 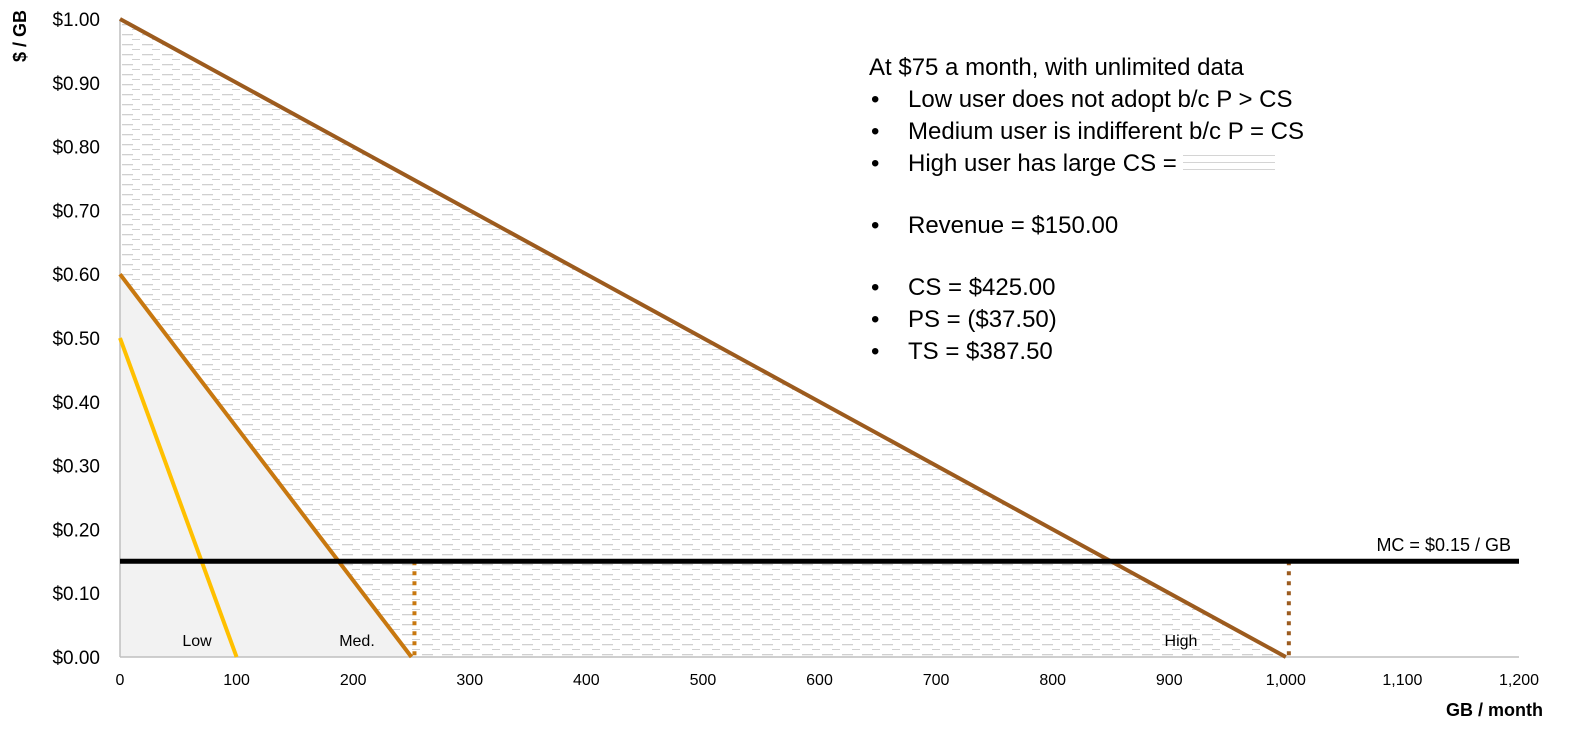 What do you see at coordinates (353, 680) in the screenshot?
I see `x-tick-label: 200` at bounding box center [353, 680].